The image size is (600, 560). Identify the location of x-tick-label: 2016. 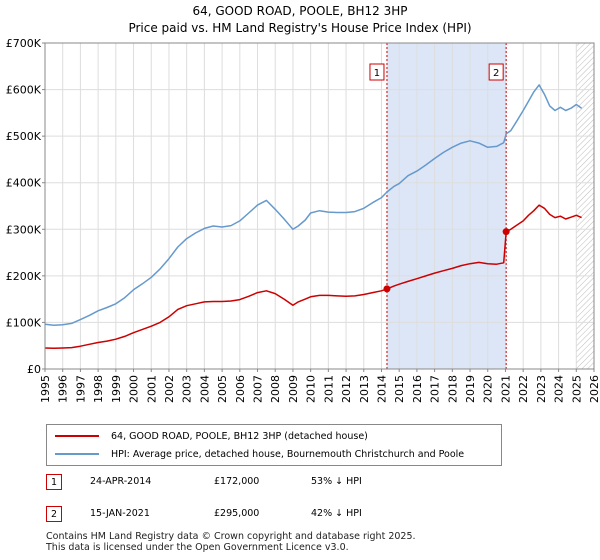
(417, 389).